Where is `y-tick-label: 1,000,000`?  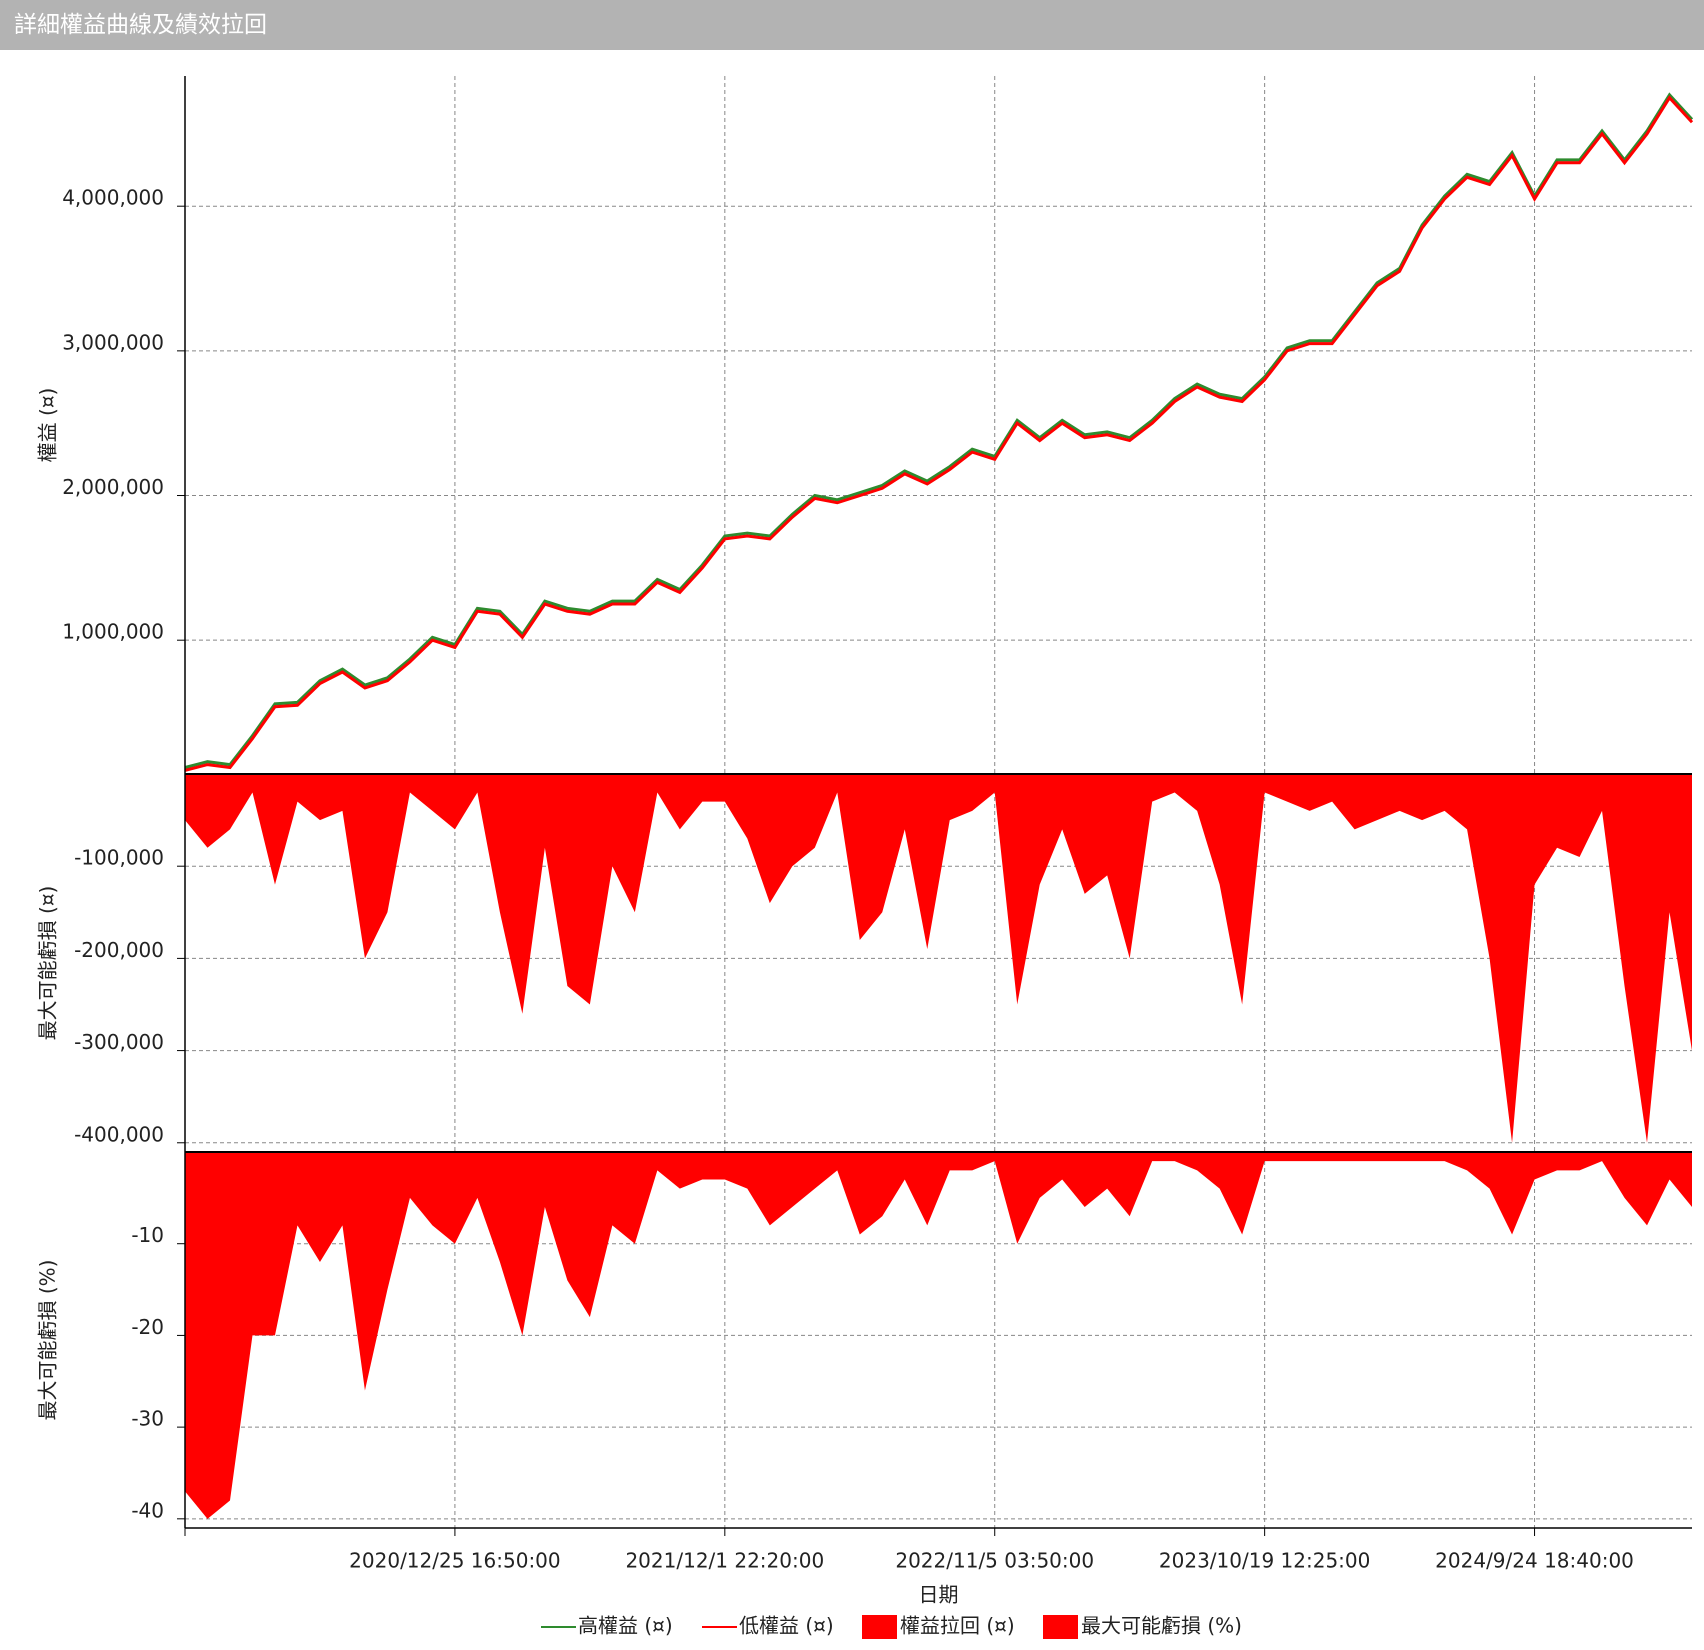
y-tick-label: 1,000,000 is located at coordinates (113, 632).